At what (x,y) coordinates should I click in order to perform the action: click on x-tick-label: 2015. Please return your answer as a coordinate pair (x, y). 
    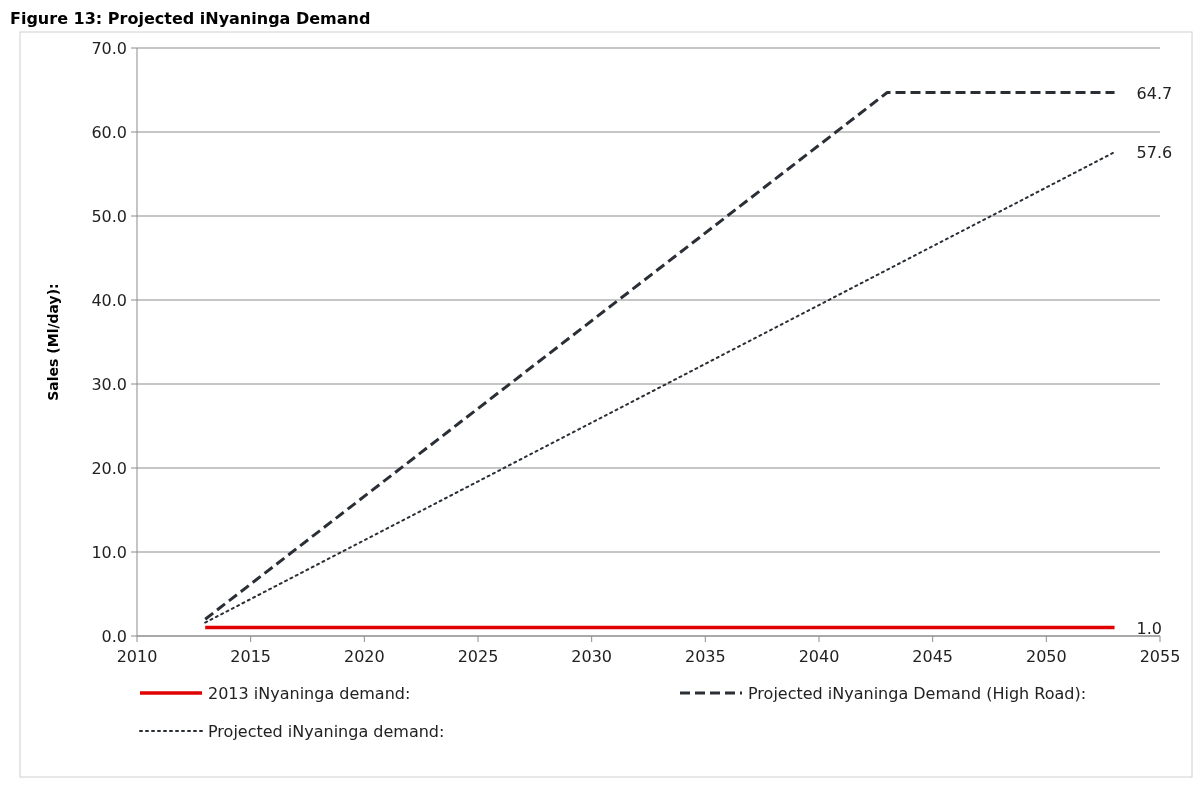
    Looking at the image, I should click on (251, 656).